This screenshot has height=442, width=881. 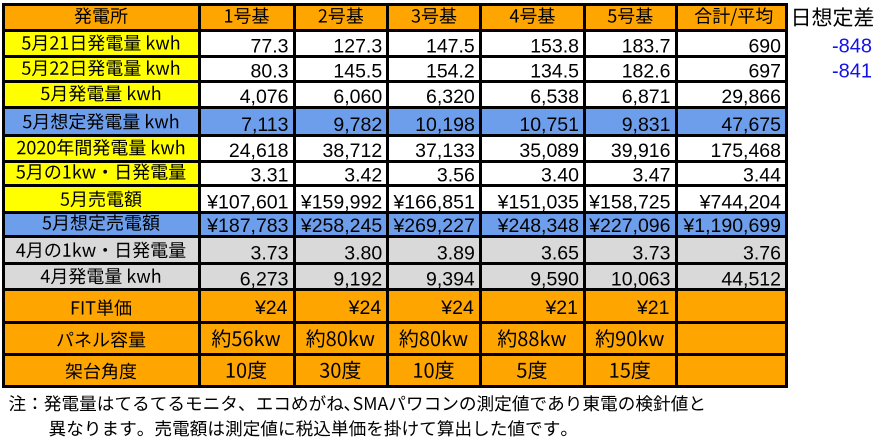 What do you see at coordinates (450, 46) in the screenshot?
I see `svg-text: 147.5` at bounding box center [450, 46].